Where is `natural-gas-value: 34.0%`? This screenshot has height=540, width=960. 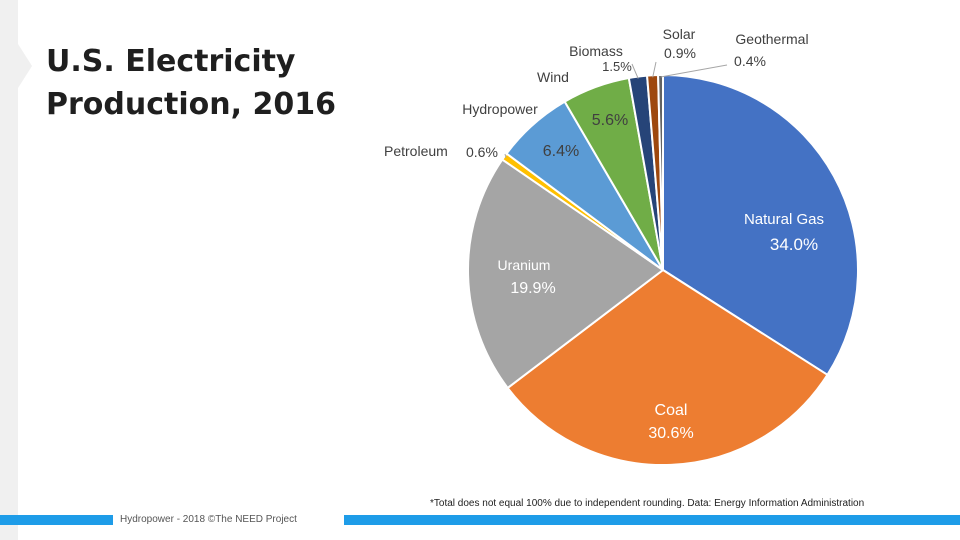
natural-gas-value: 34.0% is located at coordinates (794, 244).